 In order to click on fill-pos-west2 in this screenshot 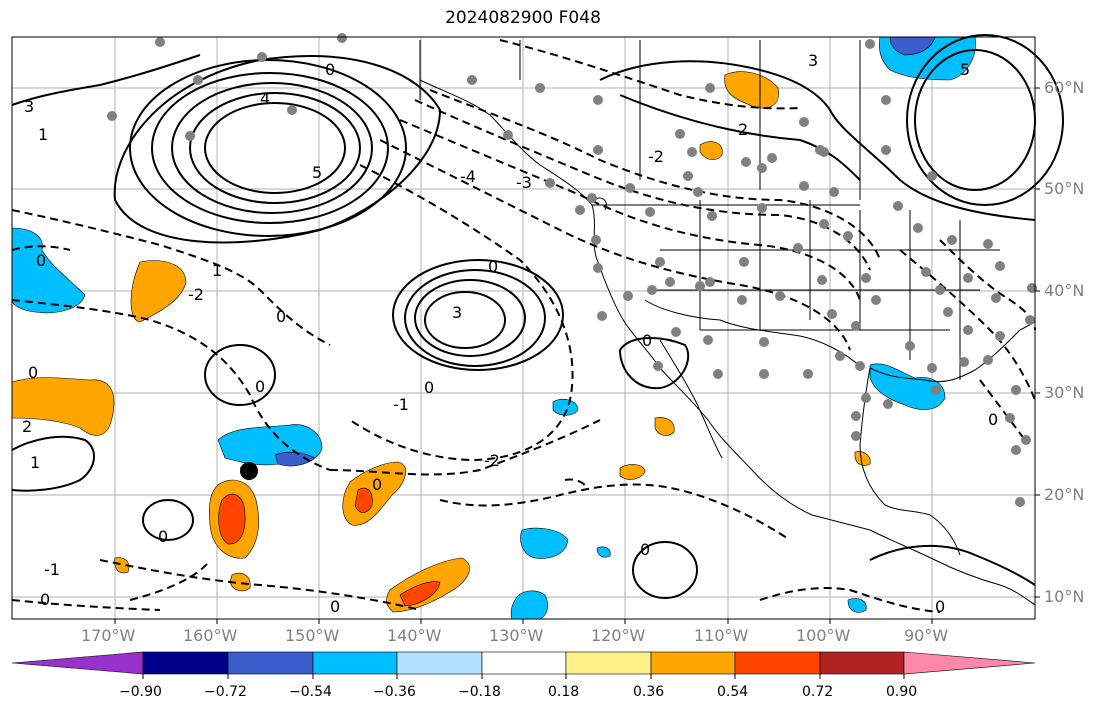, I will do `click(158, 291)`.